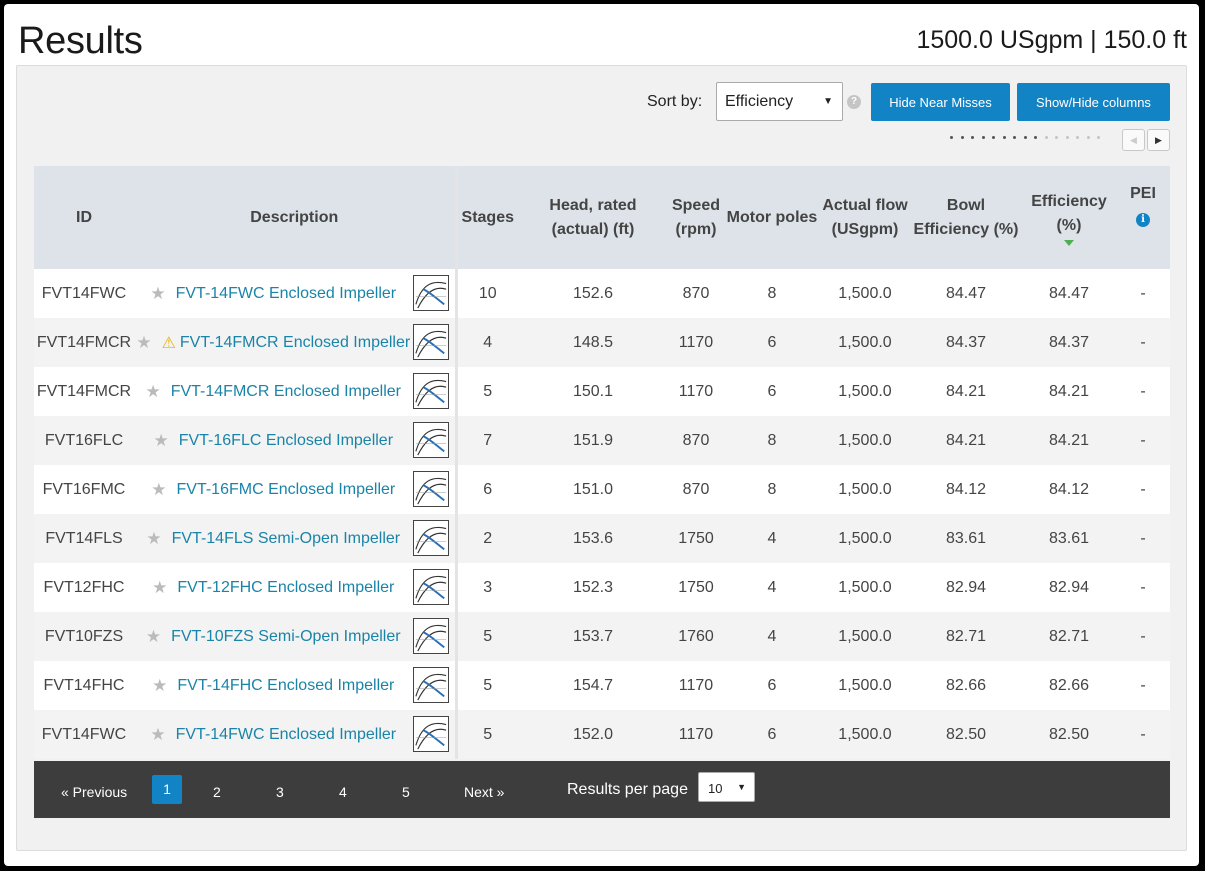  Describe the element at coordinates (966, 217) in the screenshot. I see `col-header-bowl-efficiency: Bowl Efficiency (%)` at that location.